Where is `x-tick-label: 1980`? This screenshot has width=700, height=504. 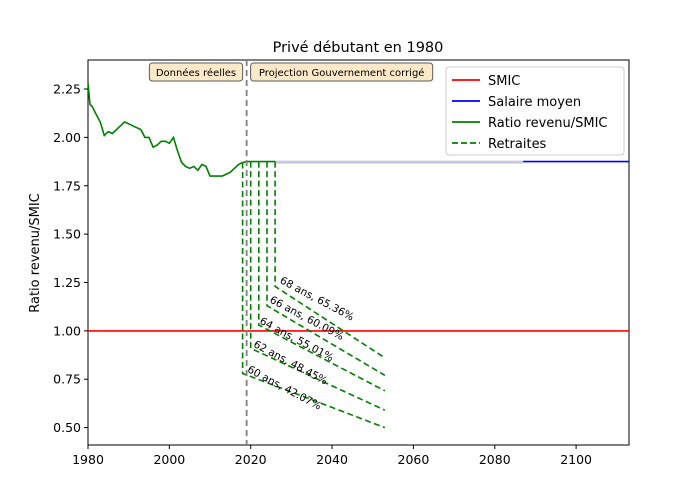
x-tick-label: 1980 is located at coordinates (88, 459).